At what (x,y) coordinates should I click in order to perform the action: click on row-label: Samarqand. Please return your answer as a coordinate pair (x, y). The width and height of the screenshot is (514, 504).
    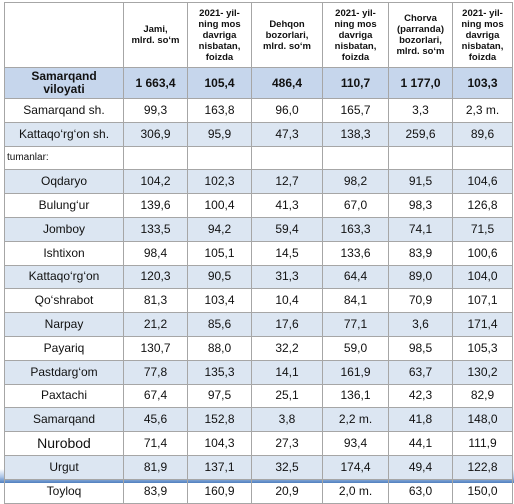
    Looking at the image, I should click on (64, 420).